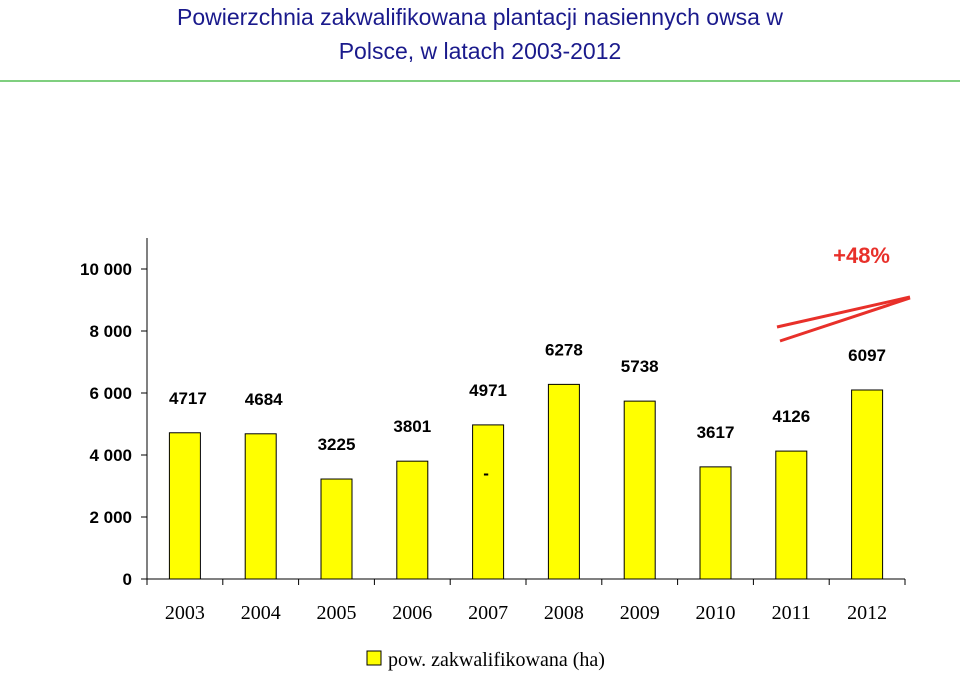 The width and height of the screenshot is (960, 673). I want to click on data-label: 3225, so click(337, 444).